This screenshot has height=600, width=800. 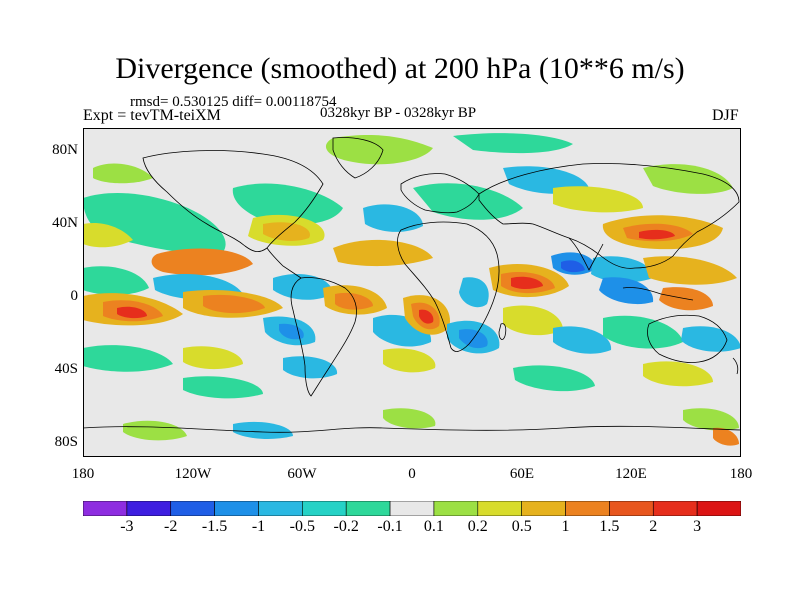 What do you see at coordinates (448, 286) in the screenshot?
I see `coast-africa` at bounding box center [448, 286].